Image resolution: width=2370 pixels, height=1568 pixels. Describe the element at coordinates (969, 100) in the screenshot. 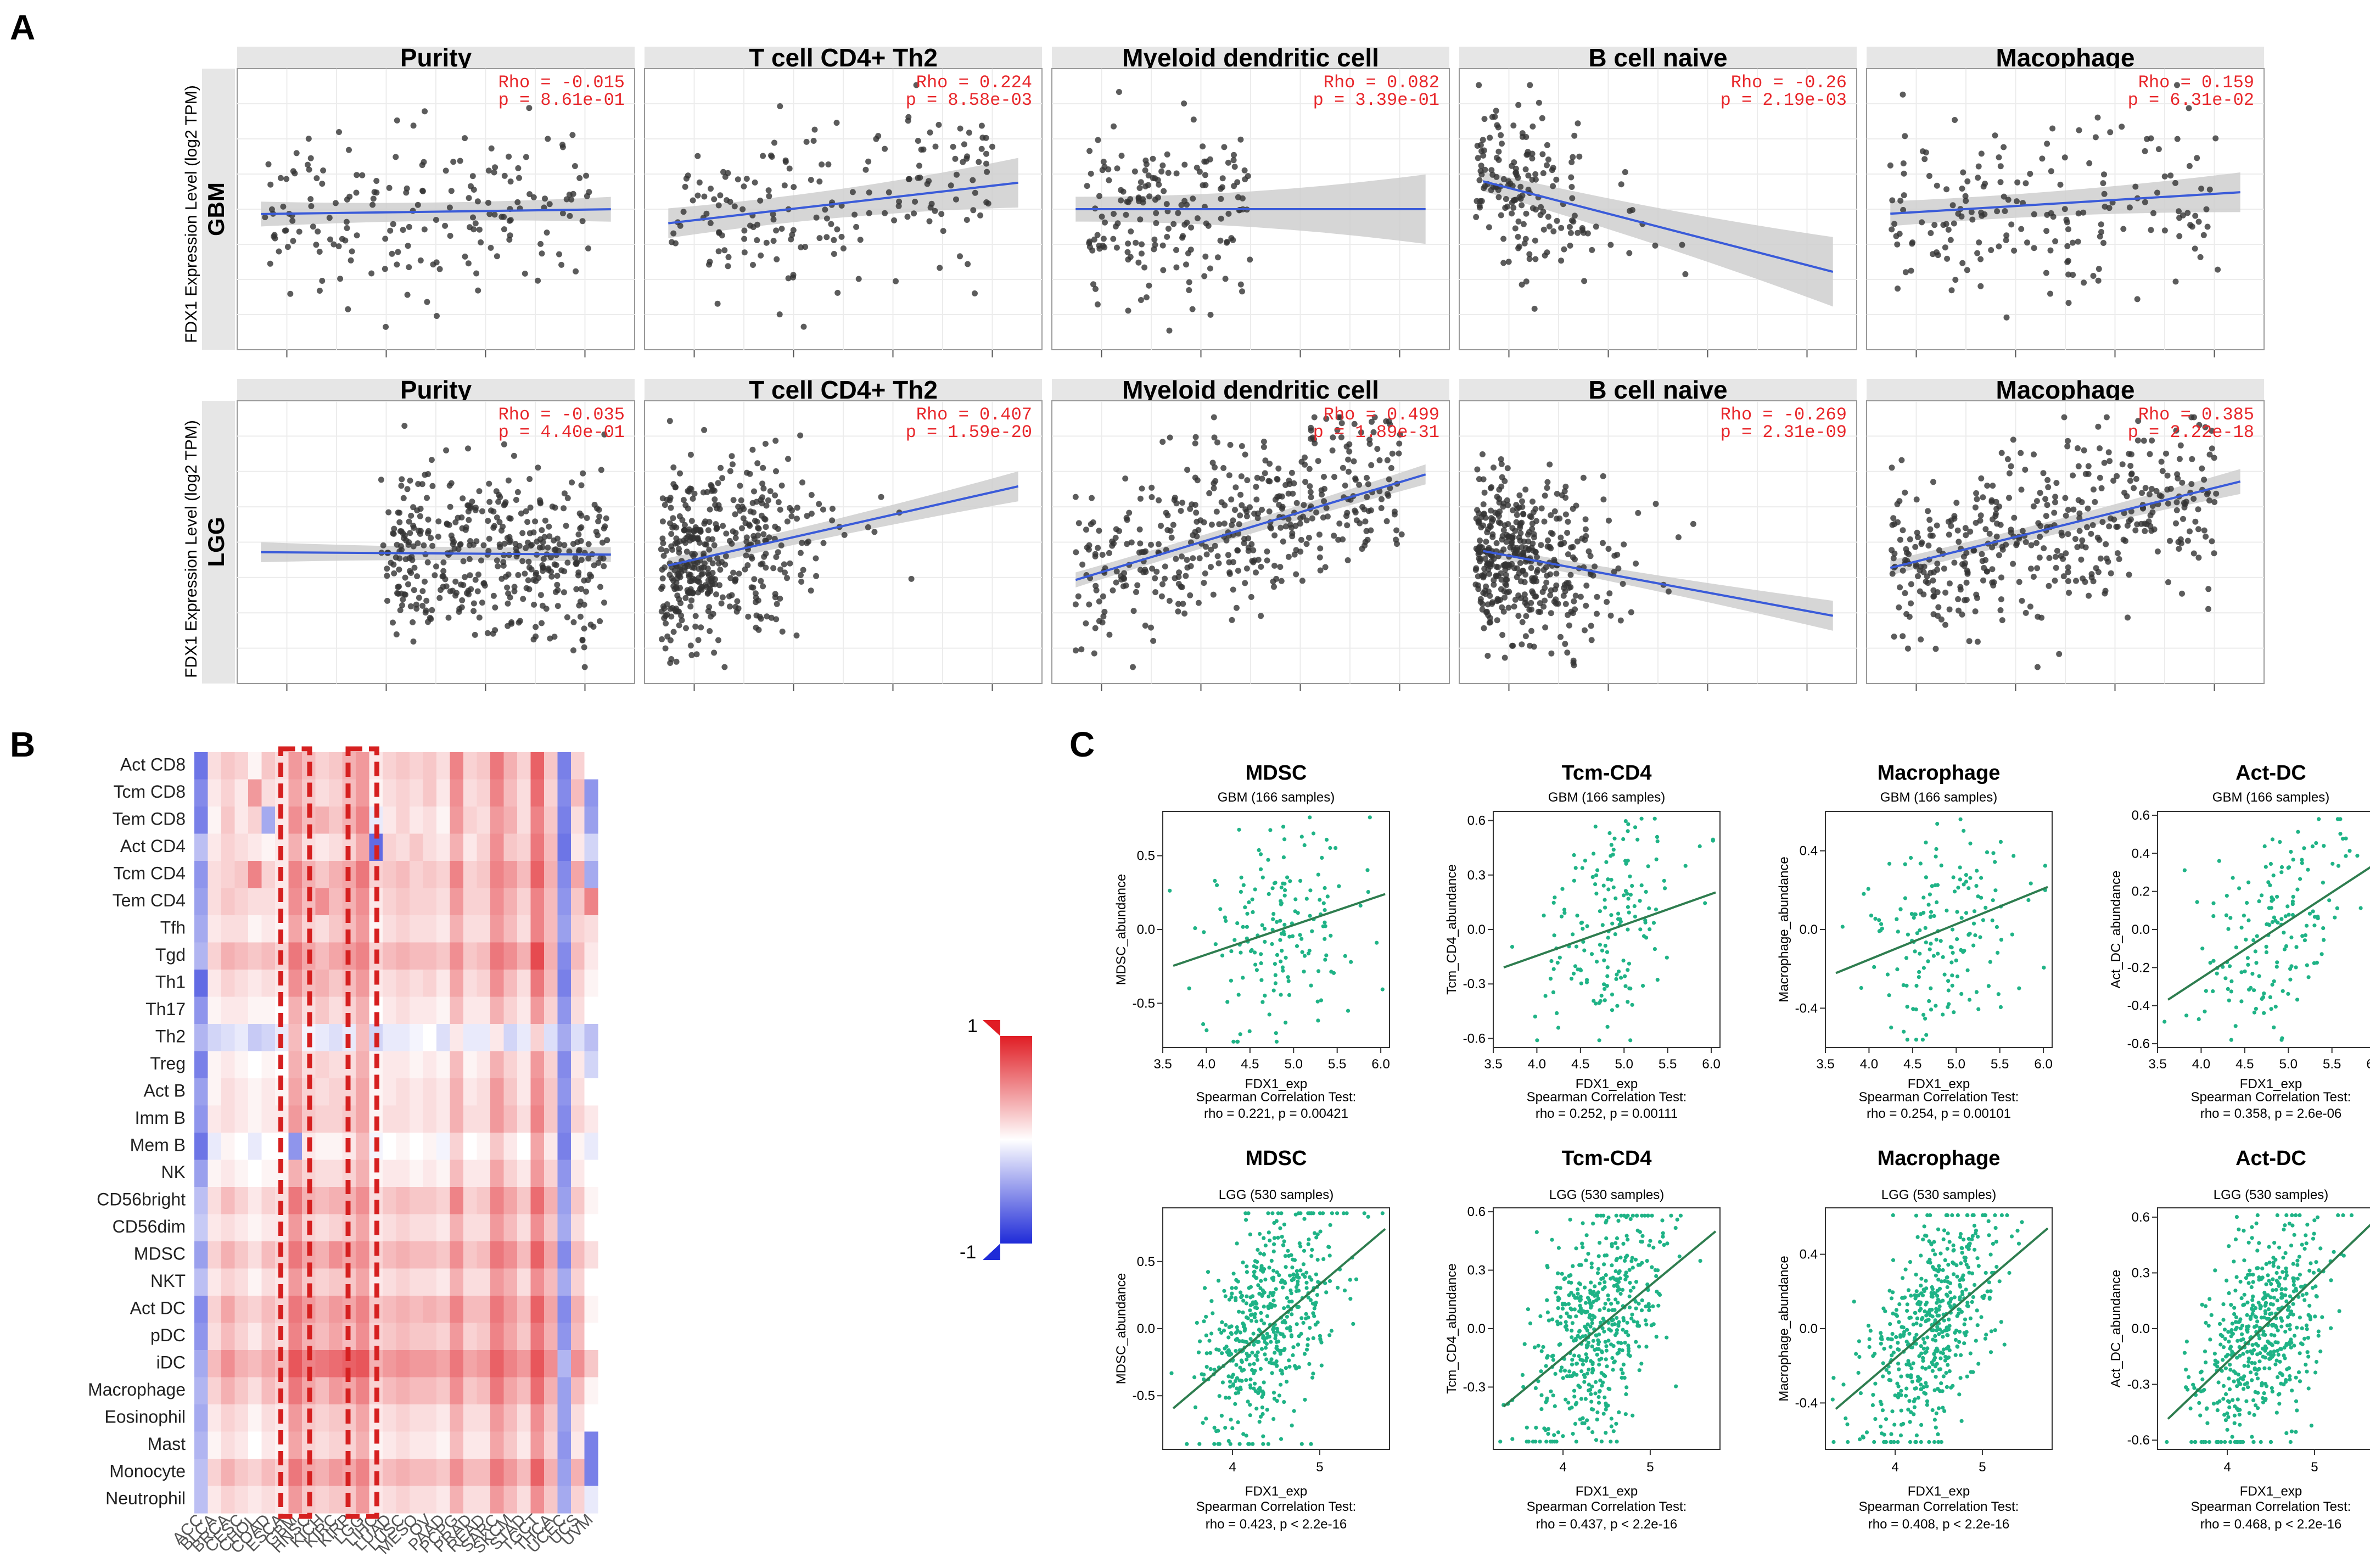

I see `p-value-label: p = 8.58e-03` at that location.